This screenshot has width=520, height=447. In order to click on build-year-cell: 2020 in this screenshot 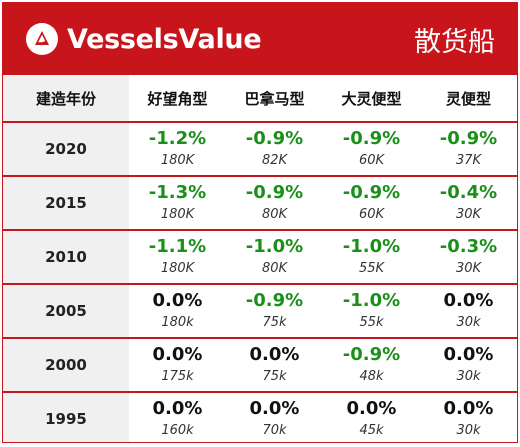, I will do `click(66, 149)`.